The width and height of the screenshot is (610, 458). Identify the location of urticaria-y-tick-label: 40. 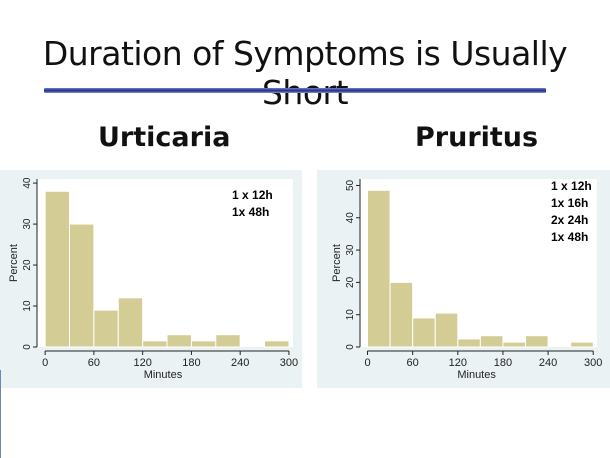
(27, 183).